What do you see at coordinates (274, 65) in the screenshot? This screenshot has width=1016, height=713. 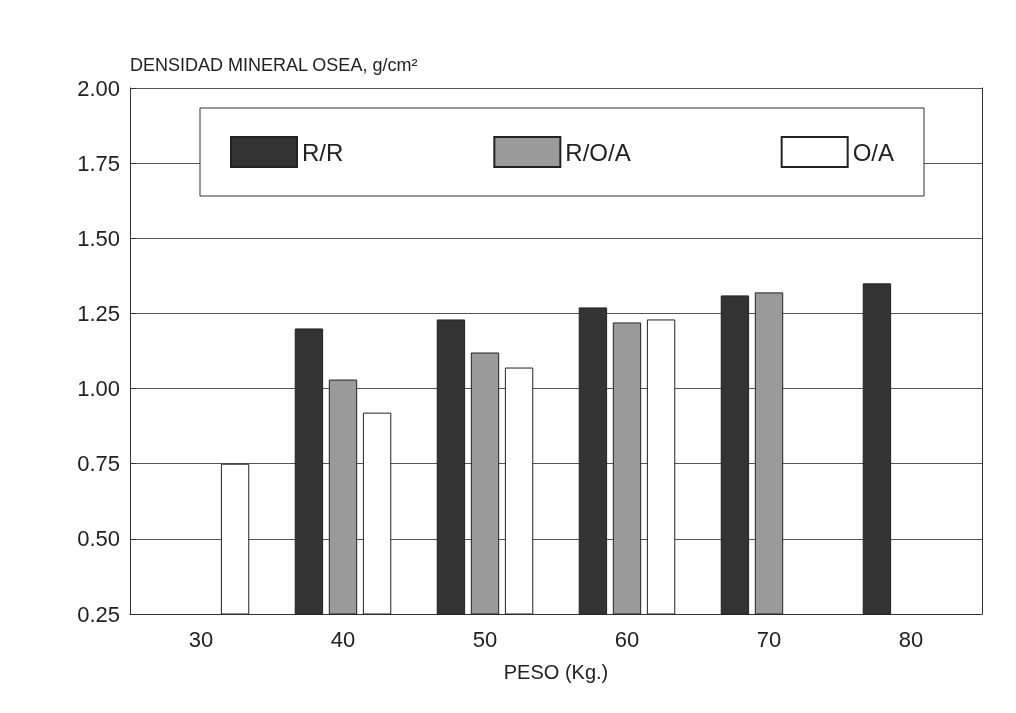 I see `y-axis-title: DENSIDAD MINERAL OSEA, g/cm²` at bounding box center [274, 65].